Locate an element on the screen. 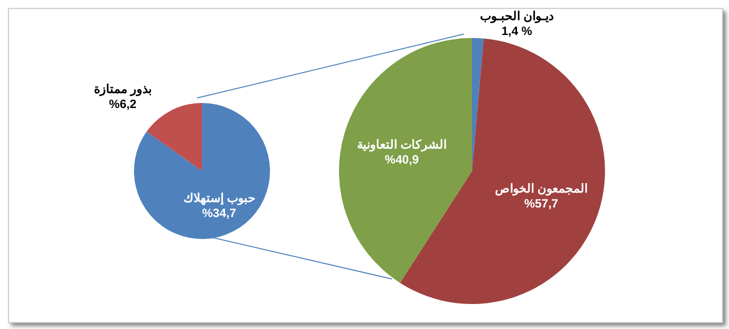 The width and height of the screenshot is (729, 329). slice-label: ديـوان الحبـوب is located at coordinates (517, 16).